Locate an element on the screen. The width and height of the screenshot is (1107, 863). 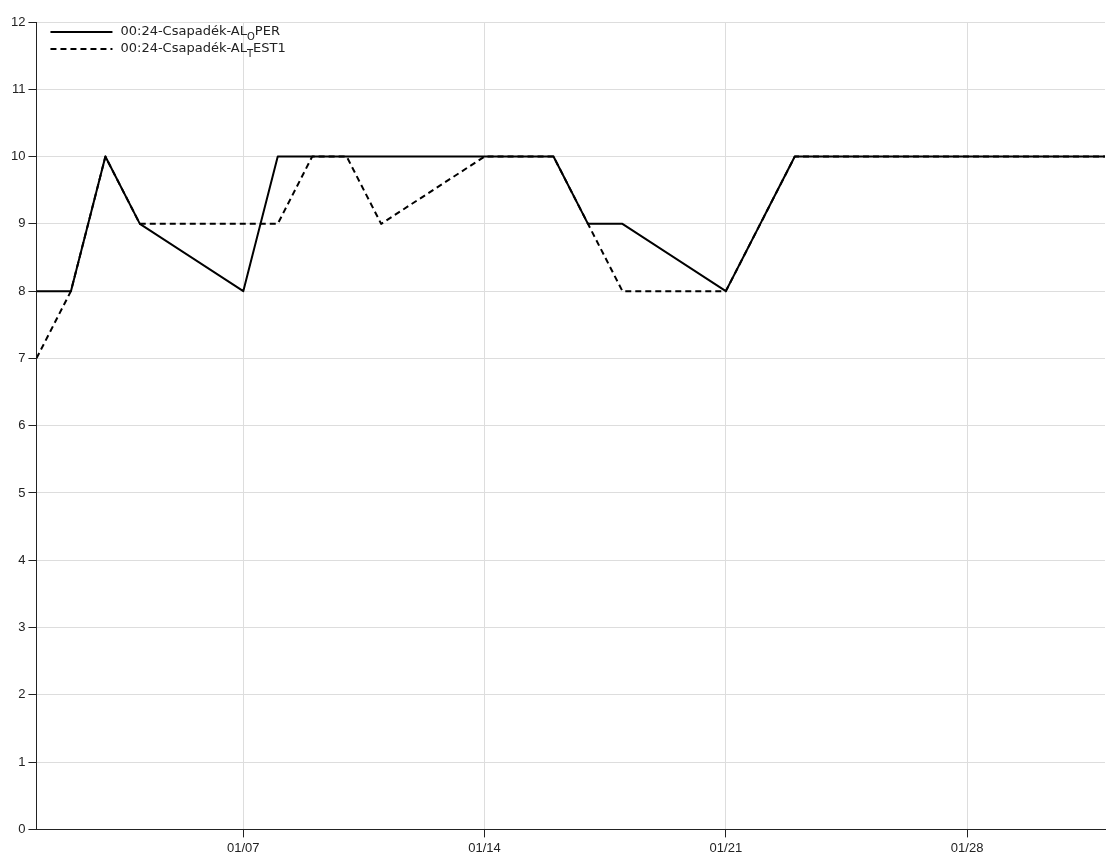
y-tick-label: 7 is located at coordinates (22, 357).